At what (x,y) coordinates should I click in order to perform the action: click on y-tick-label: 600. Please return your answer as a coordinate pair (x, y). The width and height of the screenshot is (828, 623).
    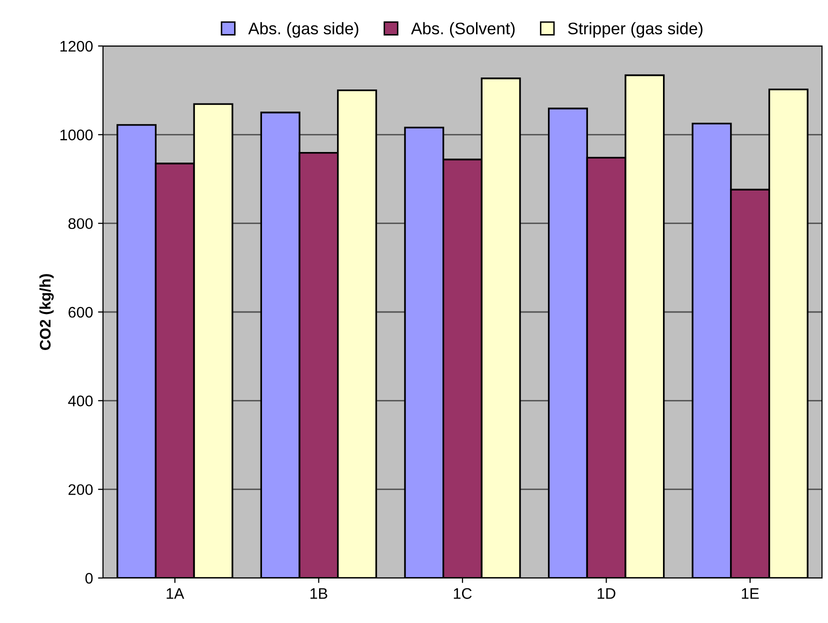
    Looking at the image, I should click on (80, 312).